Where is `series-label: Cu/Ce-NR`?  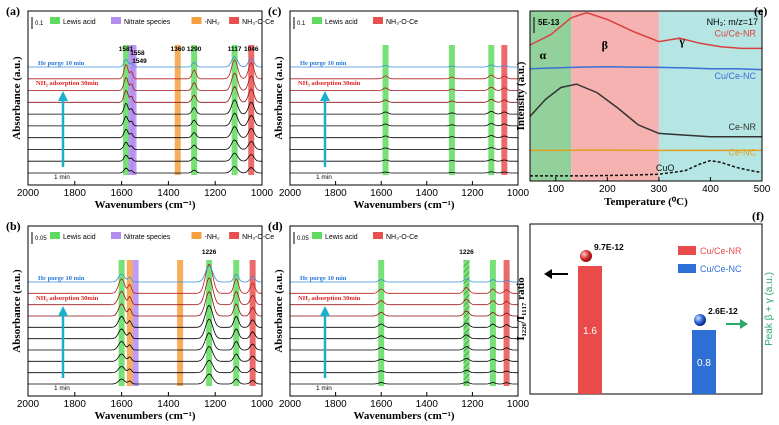 series-label: Cu/Ce-NR is located at coordinates (735, 34).